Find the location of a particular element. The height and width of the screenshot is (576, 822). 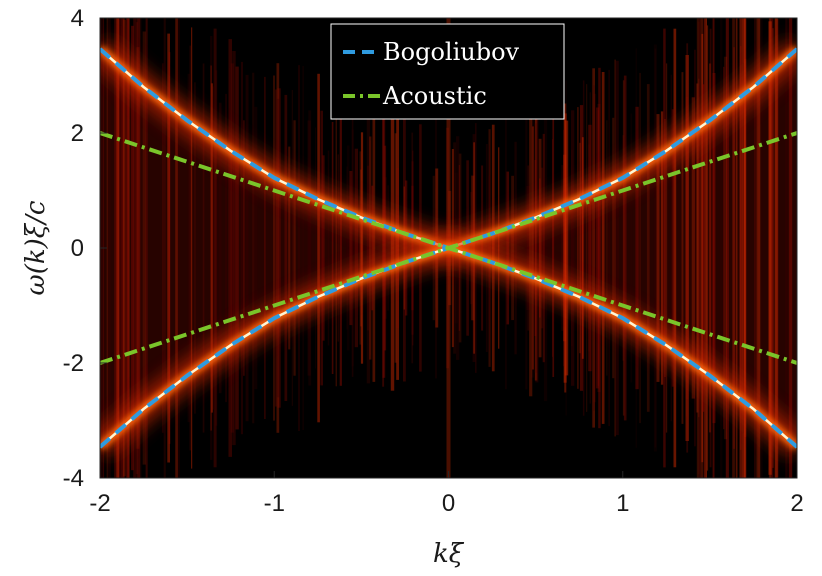

legend-entry-acoustic: Acoustic is located at coordinates (415, 96).